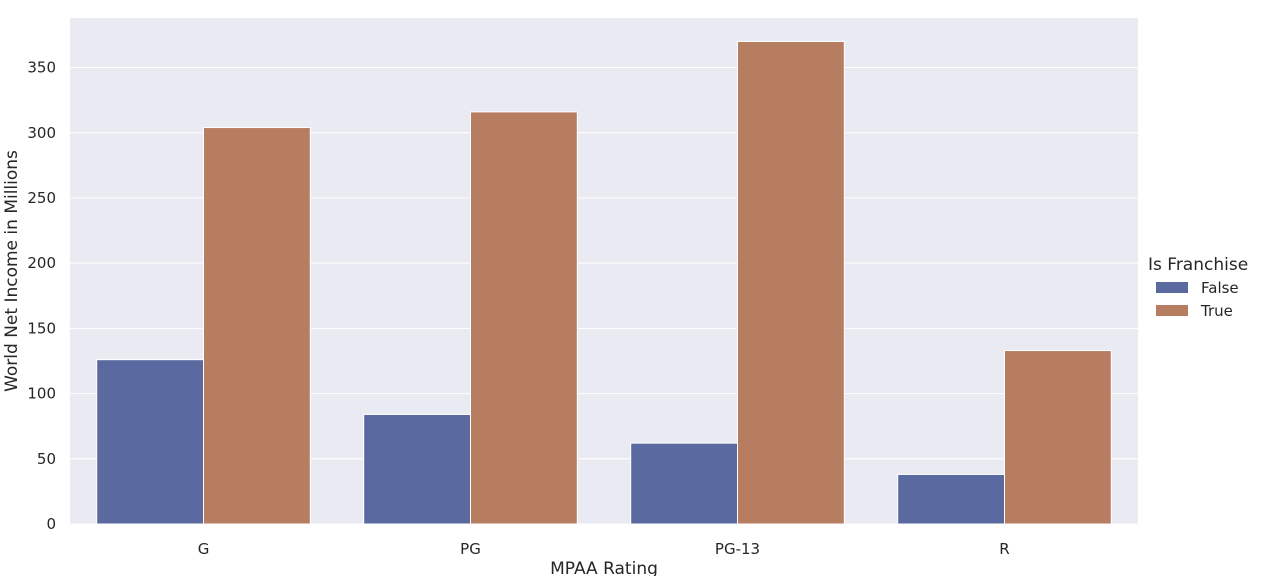 The height and width of the screenshot is (576, 1261). I want to click on legend-label-False: False, so click(1220, 288).